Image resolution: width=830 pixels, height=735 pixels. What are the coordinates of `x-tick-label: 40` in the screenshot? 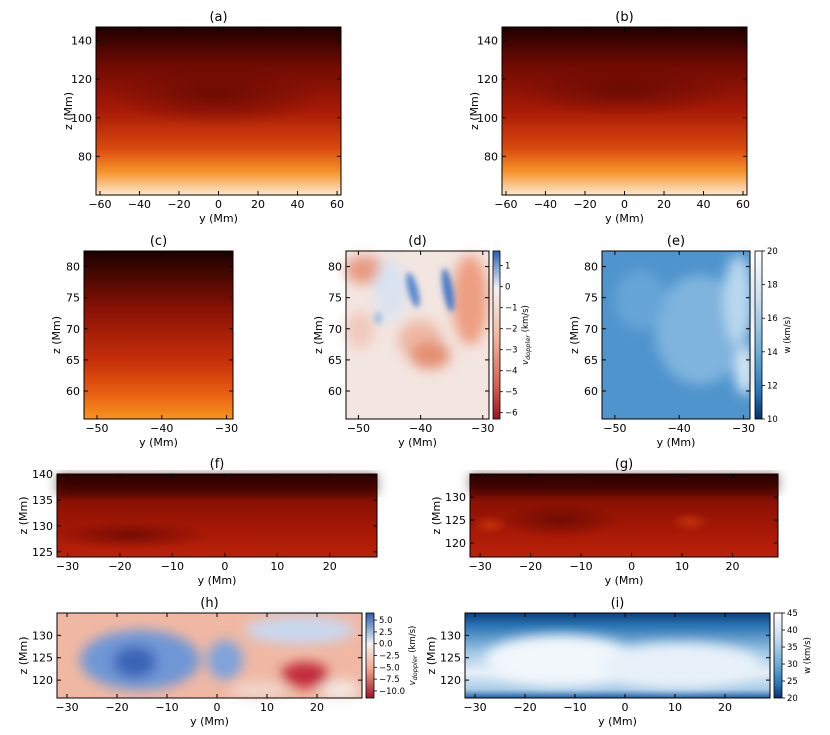 It's located at (298, 204).